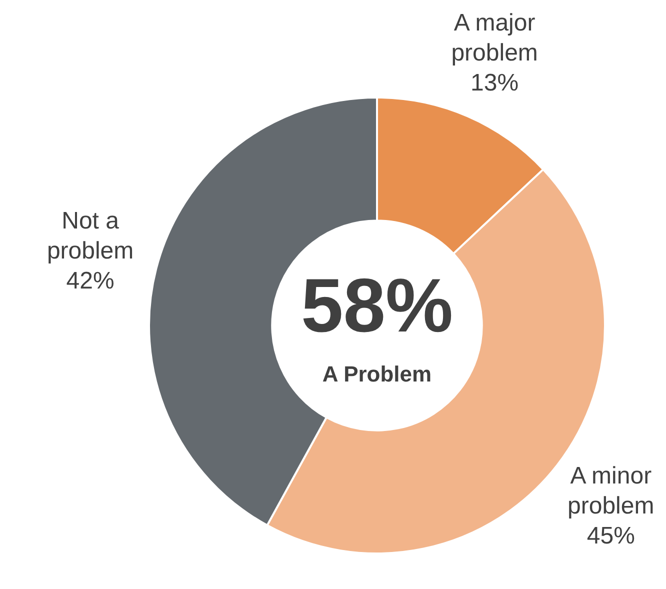 This screenshot has height=589, width=666. What do you see at coordinates (494, 37) in the screenshot?
I see `slice-label: A major problem` at bounding box center [494, 37].